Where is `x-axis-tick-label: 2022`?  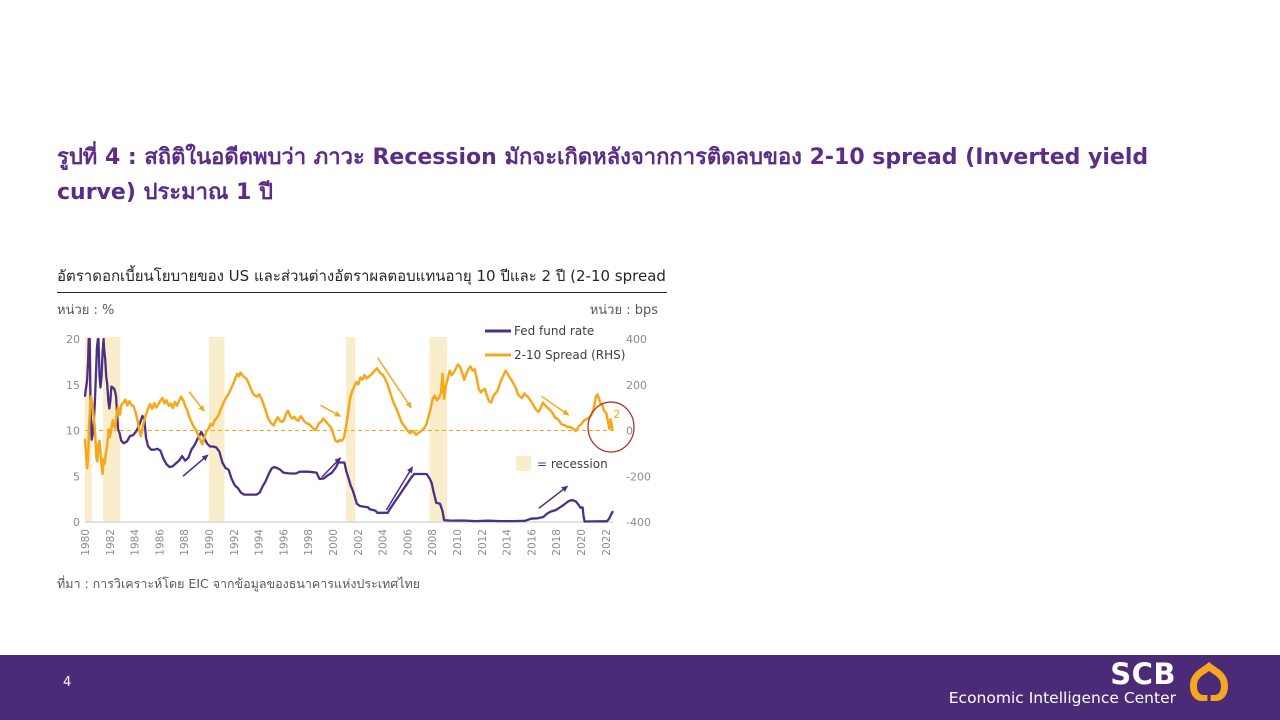
x-axis-tick-label: 2022 is located at coordinates (607, 542).